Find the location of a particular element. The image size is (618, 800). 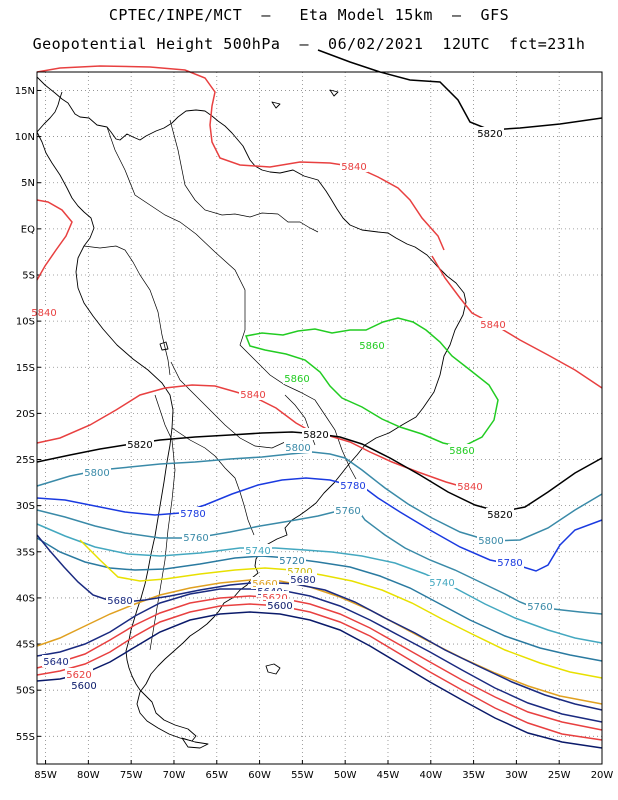

lat-label: 20S is located at coordinates (25, 414).